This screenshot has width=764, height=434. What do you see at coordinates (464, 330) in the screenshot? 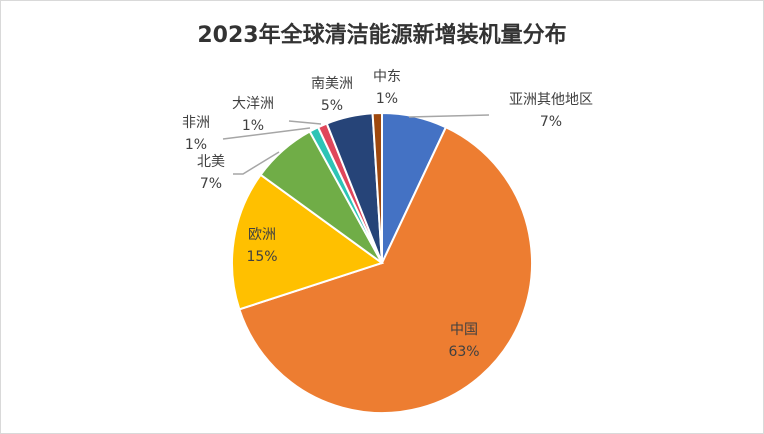
I see `slice-label: 中国` at bounding box center [464, 330].